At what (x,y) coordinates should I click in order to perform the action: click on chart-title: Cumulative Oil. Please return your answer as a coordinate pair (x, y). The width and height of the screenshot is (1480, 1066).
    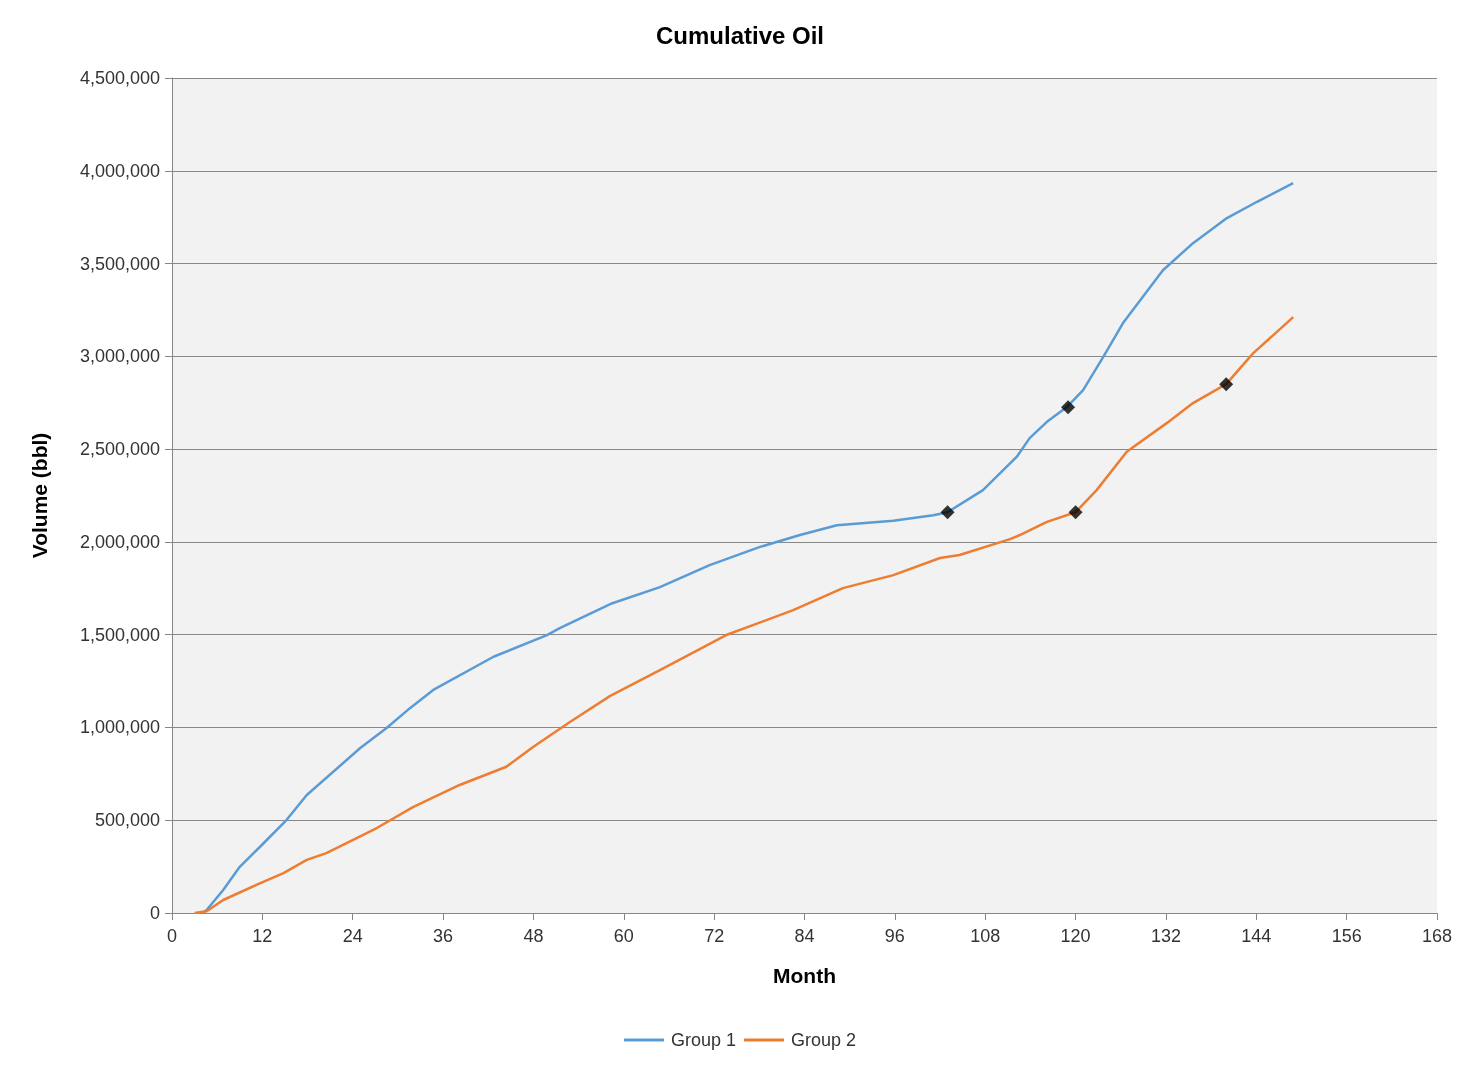
    Looking at the image, I should click on (740, 35).